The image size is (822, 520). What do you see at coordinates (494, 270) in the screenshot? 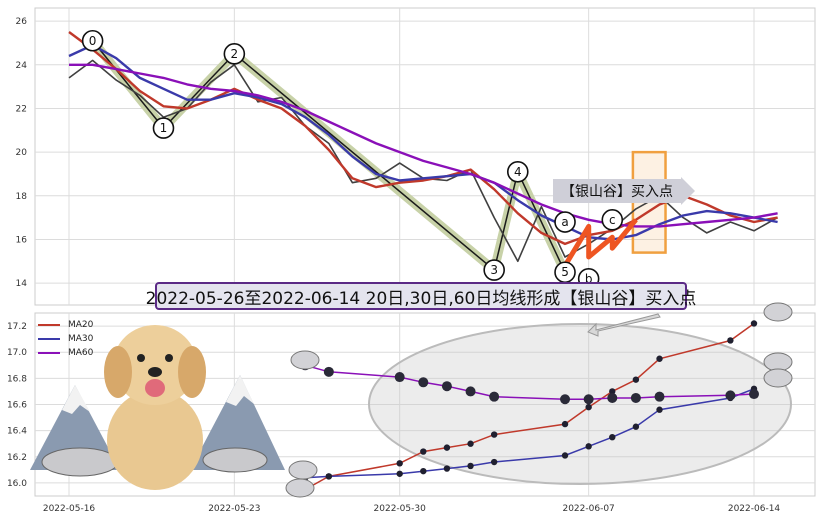
I see `point-label-text: 3` at bounding box center [494, 270].